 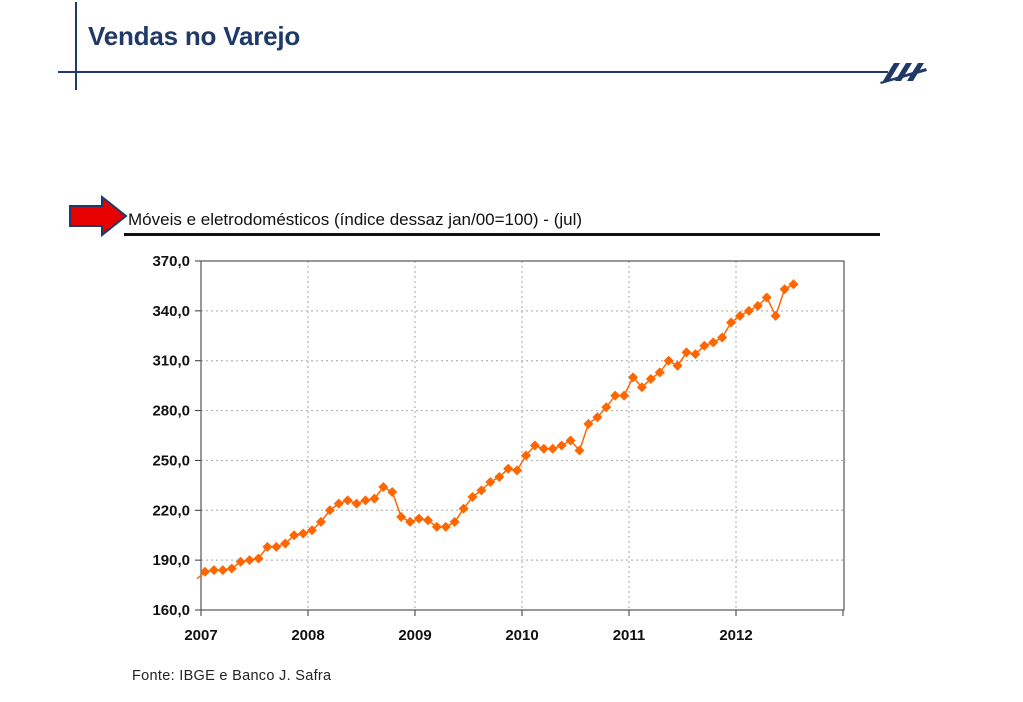 What do you see at coordinates (414, 635) in the screenshot?
I see `x-tick-label: 2009` at bounding box center [414, 635].